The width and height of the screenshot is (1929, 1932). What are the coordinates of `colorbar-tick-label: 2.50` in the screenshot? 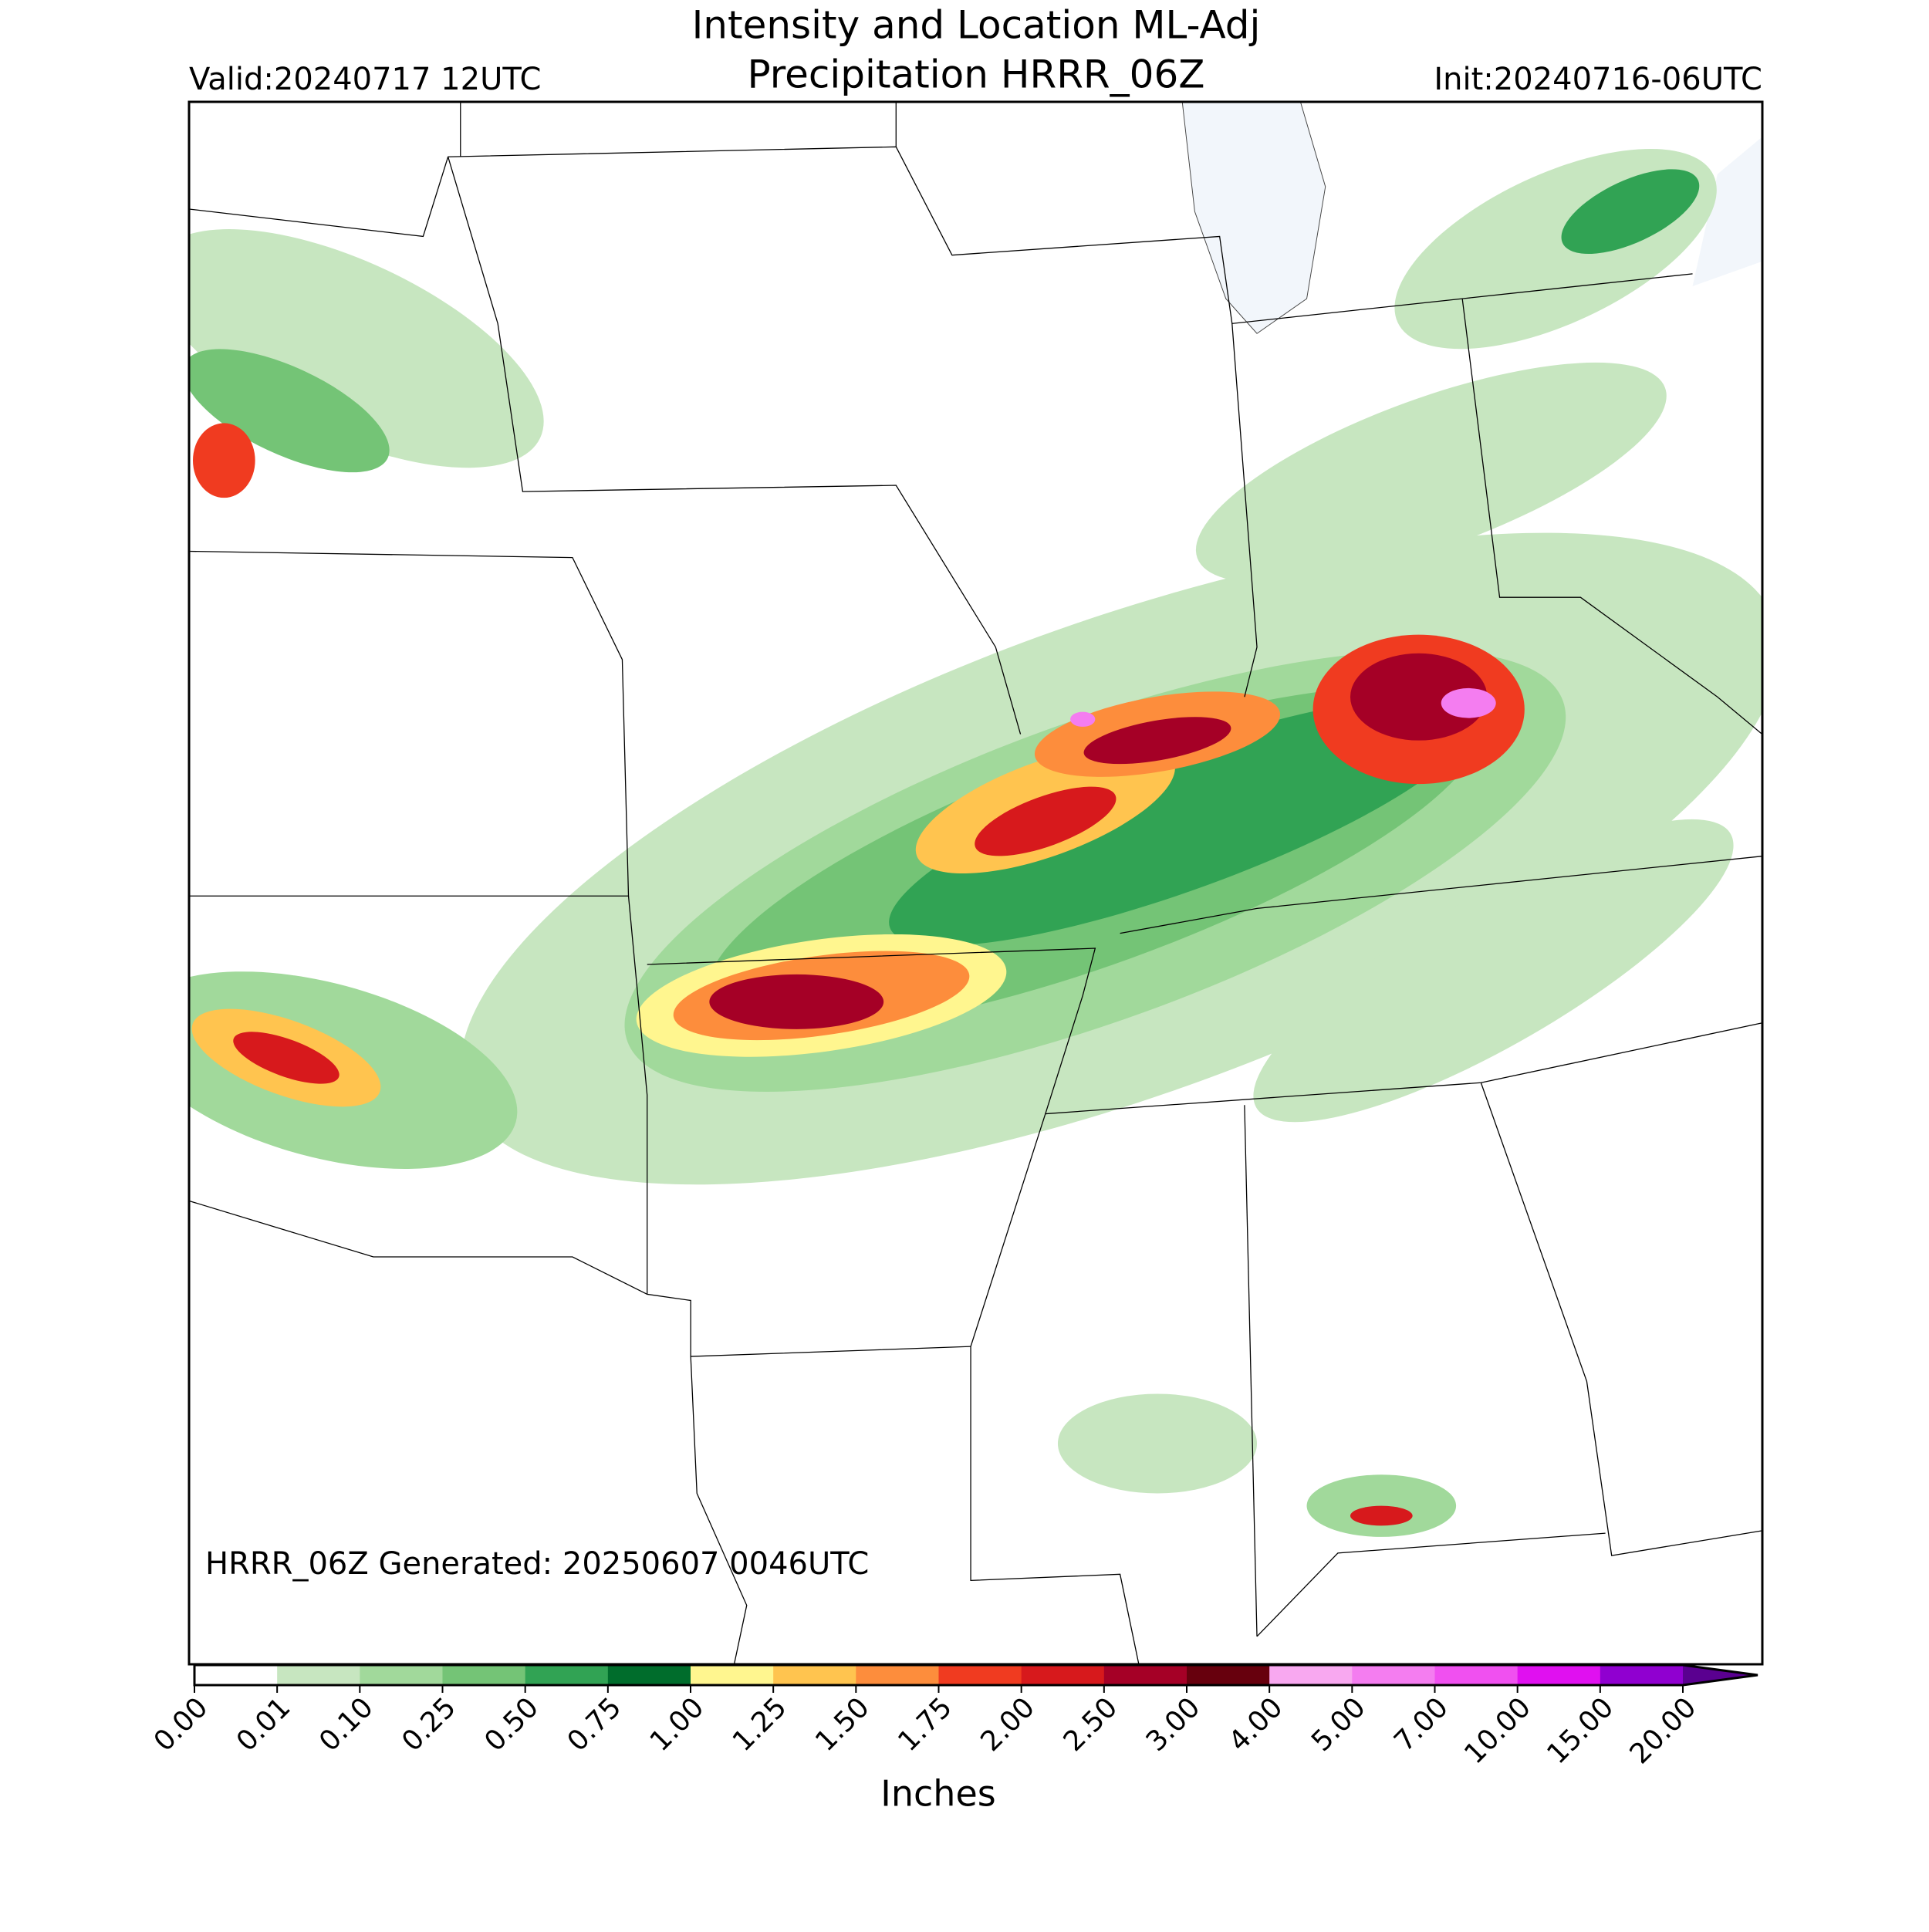 It's located at (1091, 1725).